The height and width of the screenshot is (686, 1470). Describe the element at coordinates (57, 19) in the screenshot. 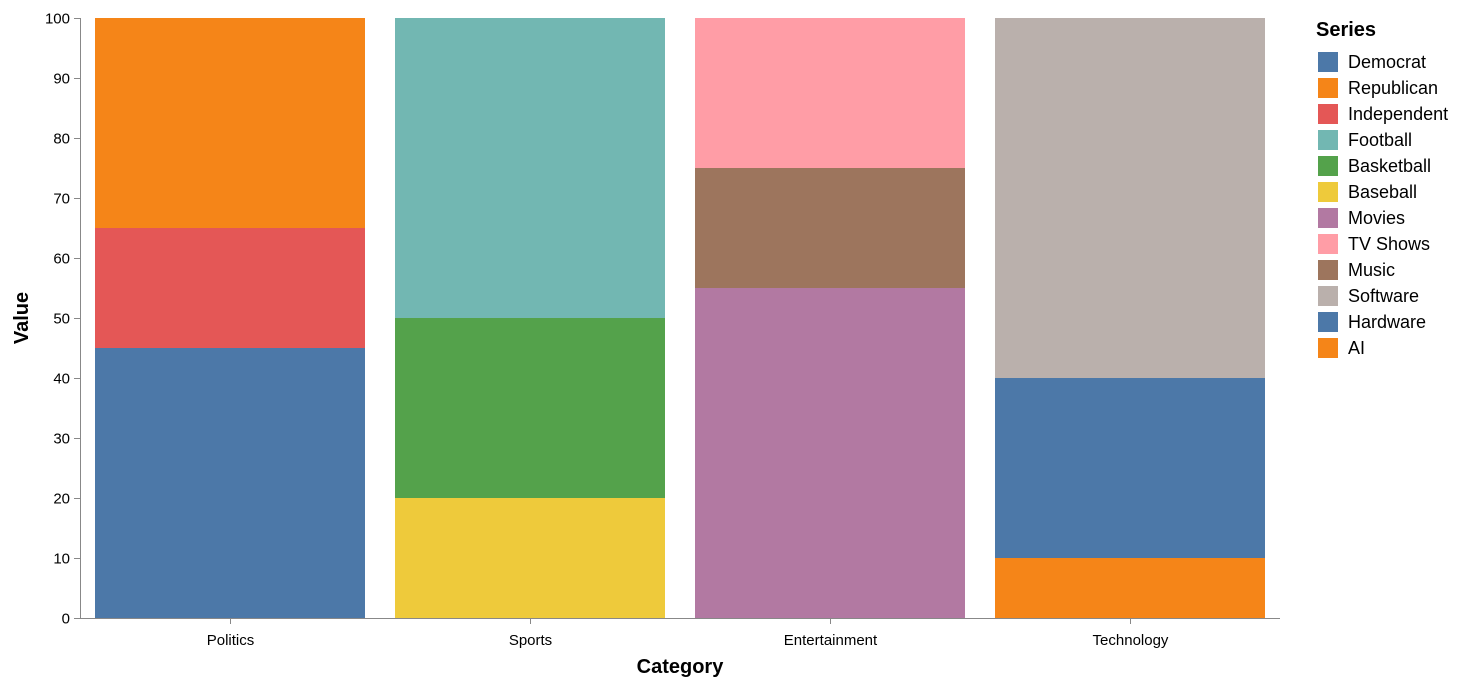

I see `y-tick-label: 100` at that location.